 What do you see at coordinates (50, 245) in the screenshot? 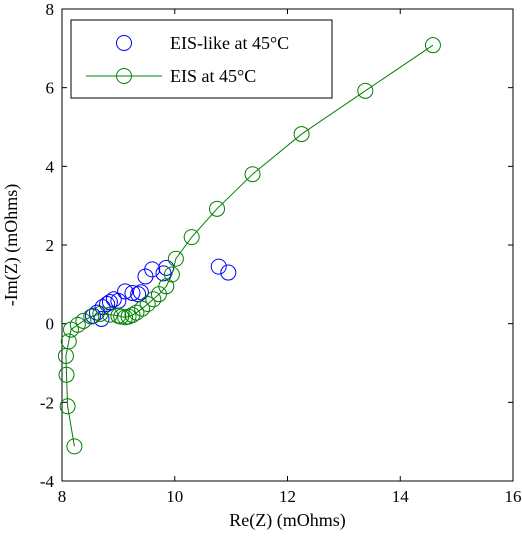
I see `y-tick-label: 2` at bounding box center [50, 245].